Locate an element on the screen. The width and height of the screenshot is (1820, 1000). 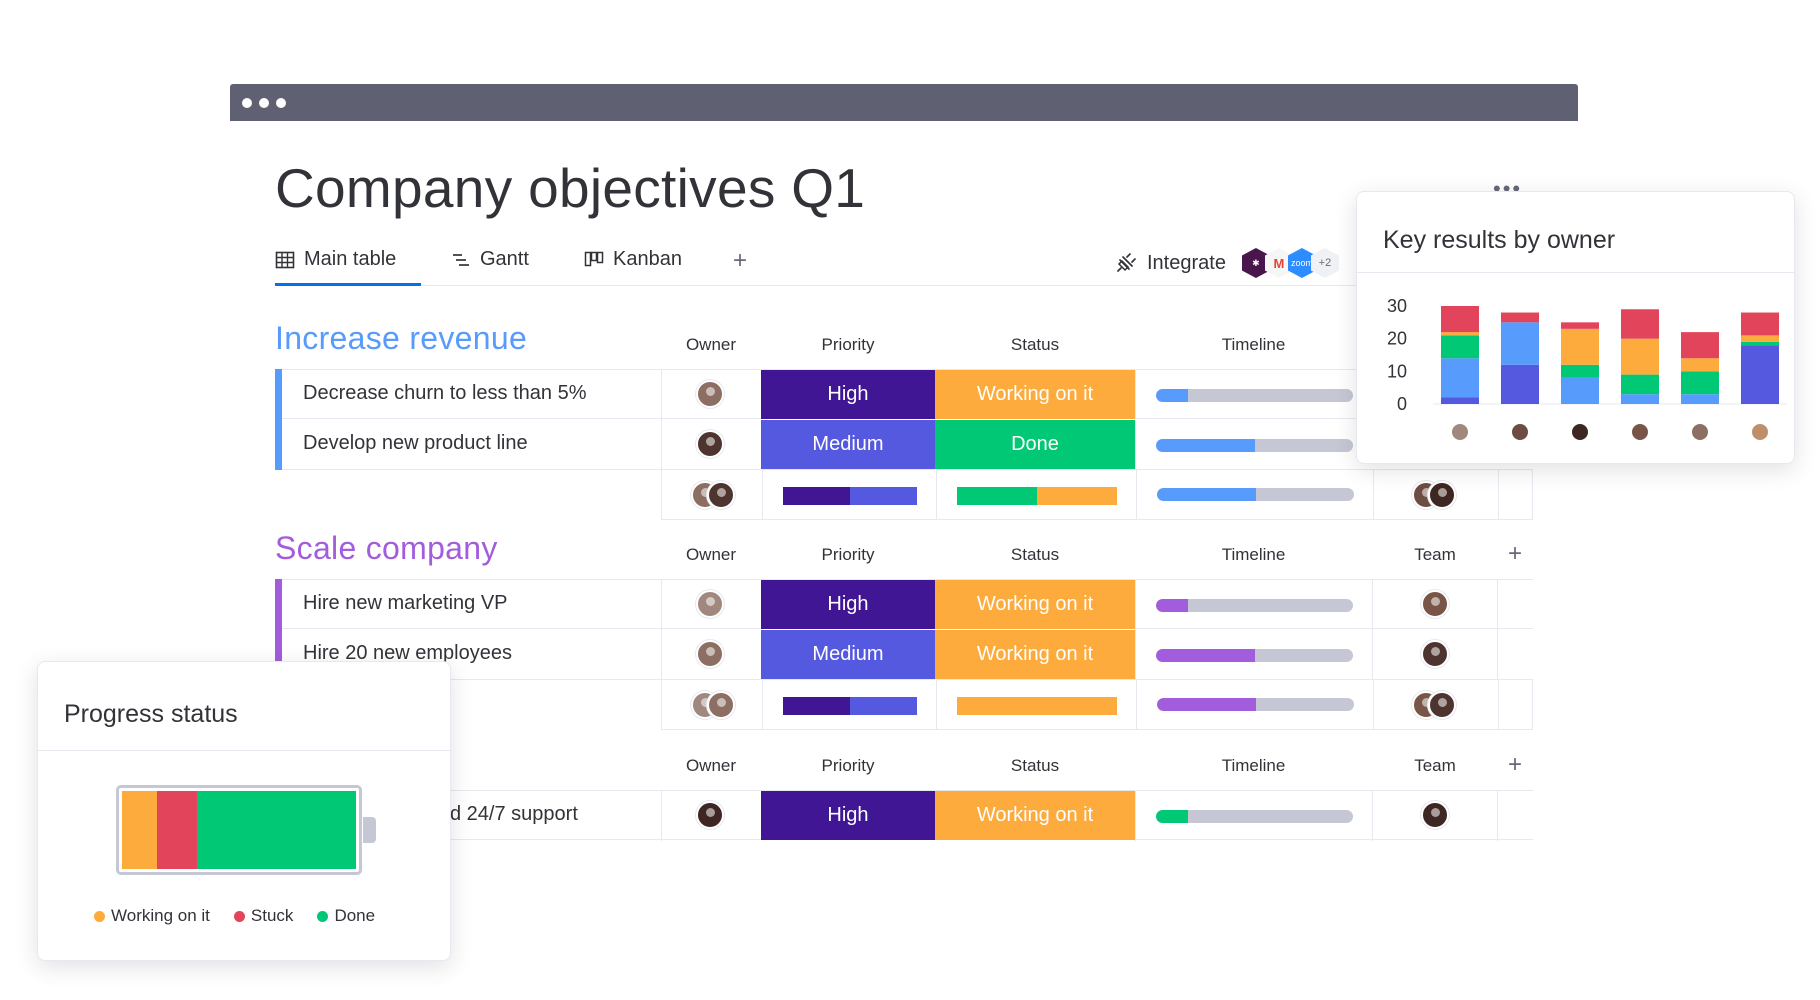
integrate-button: Integrate ✱ M zoom +2 is located at coordinates (1227, 263).